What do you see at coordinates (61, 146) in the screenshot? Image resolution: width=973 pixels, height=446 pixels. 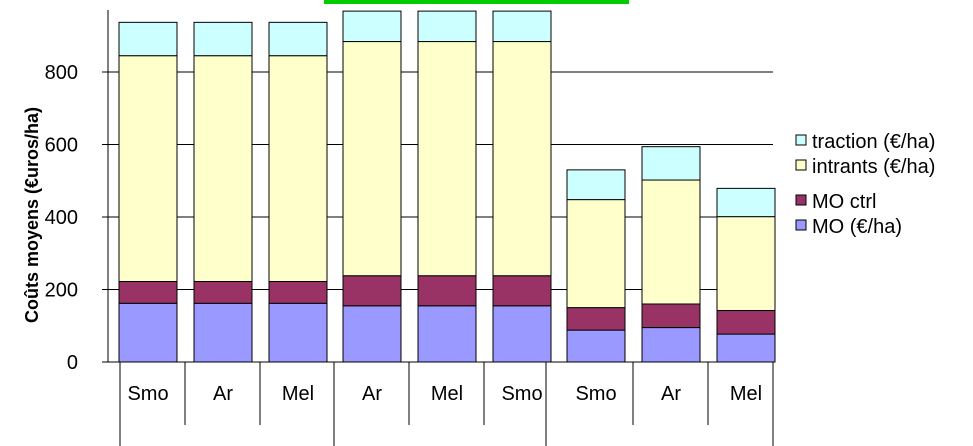 I see `y-tick-label: 600` at bounding box center [61, 146].